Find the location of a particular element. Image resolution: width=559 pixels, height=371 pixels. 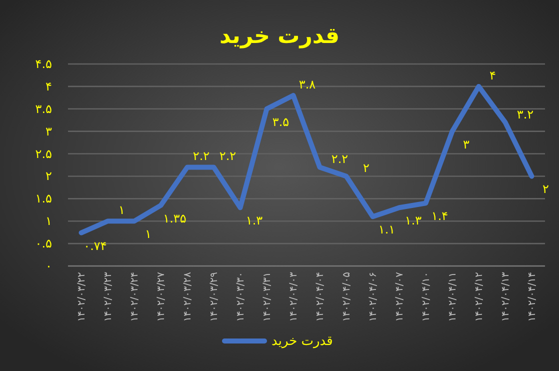

x-tick-label: ۱۴۰۲/۰۴/۱۱ is located at coordinates (452, 297).